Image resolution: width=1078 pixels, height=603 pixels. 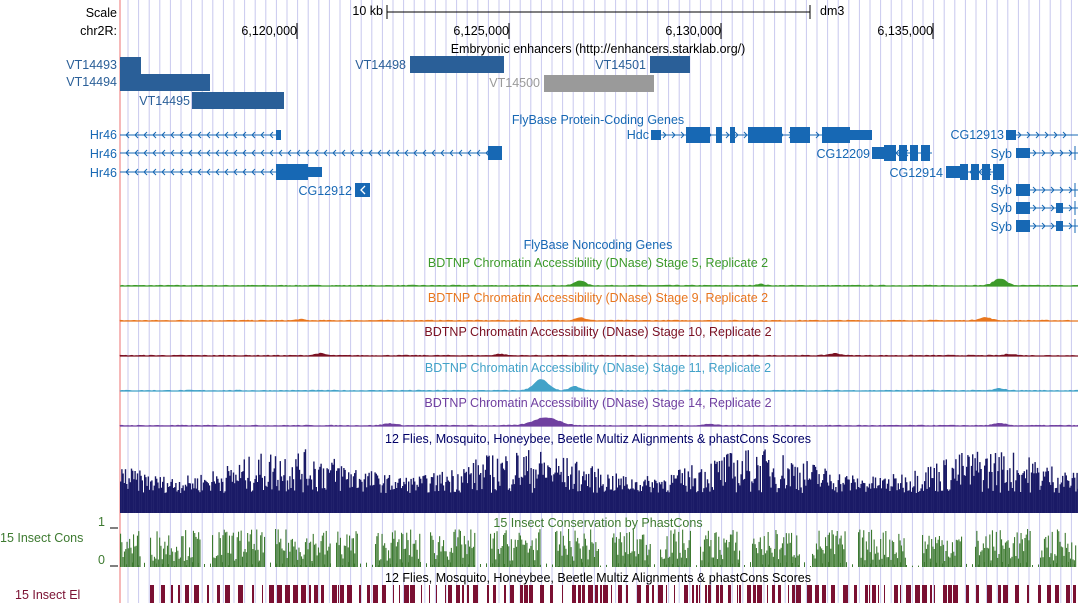 What do you see at coordinates (325, 191) in the screenshot?
I see `gene-label: CG12912` at bounding box center [325, 191].